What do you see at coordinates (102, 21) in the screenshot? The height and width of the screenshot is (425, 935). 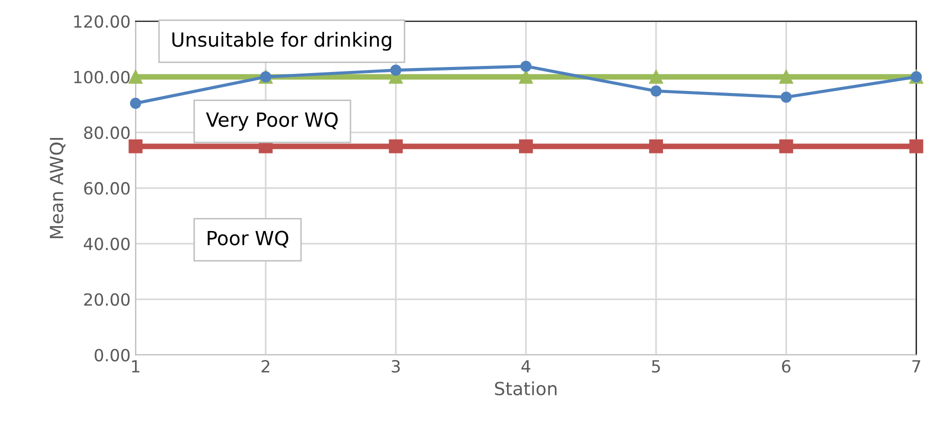 I see `y-tick-label: 120.00` at bounding box center [102, 21].